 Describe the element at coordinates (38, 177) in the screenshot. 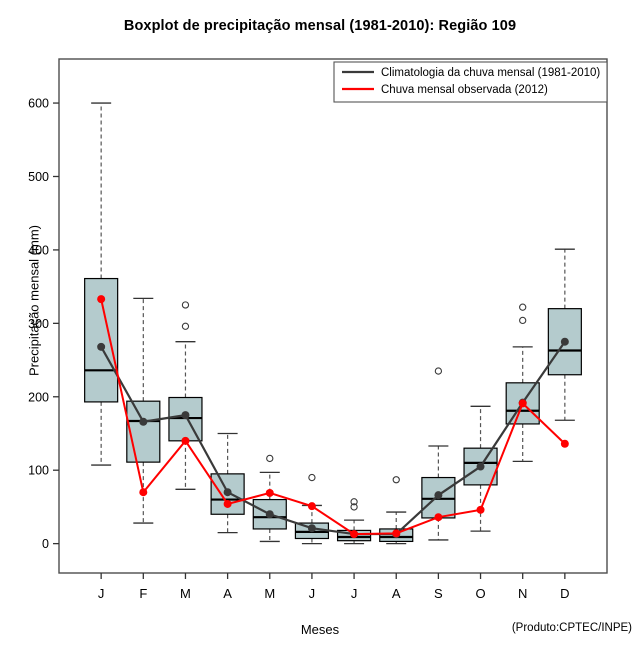

I see `y-tick-label-500: 500` at that location.